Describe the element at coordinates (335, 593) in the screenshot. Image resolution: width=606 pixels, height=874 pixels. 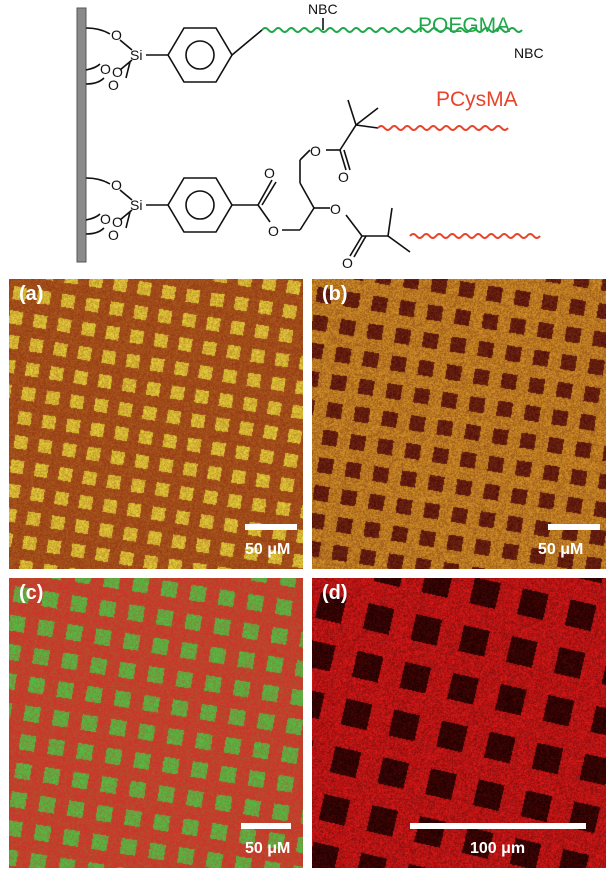
I see `panel-label: (d)` at that location.